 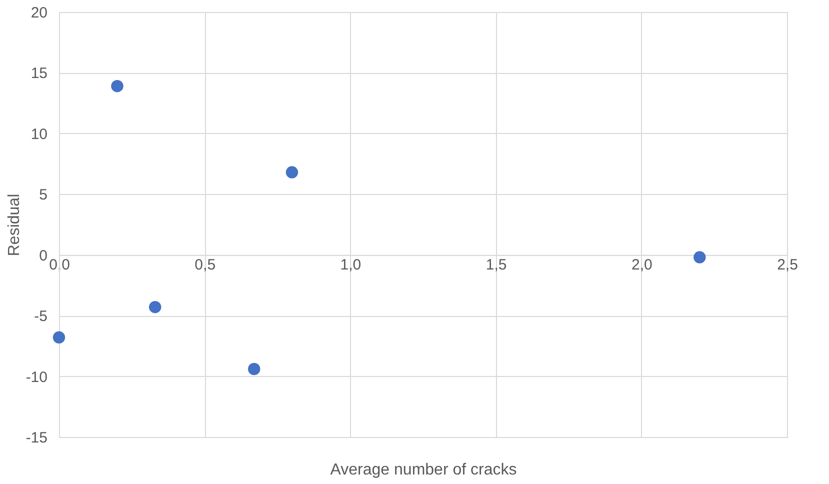 I want to click on y-tick-label: 10, so click(x=39, y=134).